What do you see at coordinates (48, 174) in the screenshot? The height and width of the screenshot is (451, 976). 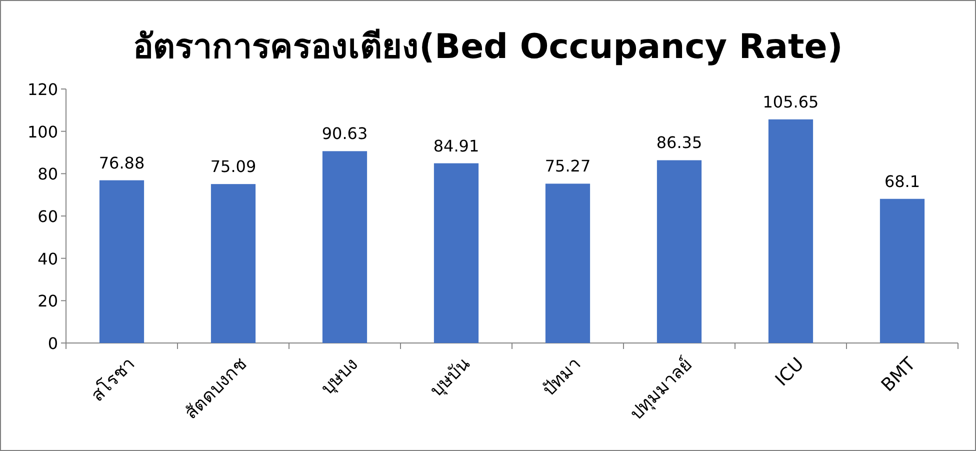 I see `y-tick-label: 80` at bounding box center [48, 174].